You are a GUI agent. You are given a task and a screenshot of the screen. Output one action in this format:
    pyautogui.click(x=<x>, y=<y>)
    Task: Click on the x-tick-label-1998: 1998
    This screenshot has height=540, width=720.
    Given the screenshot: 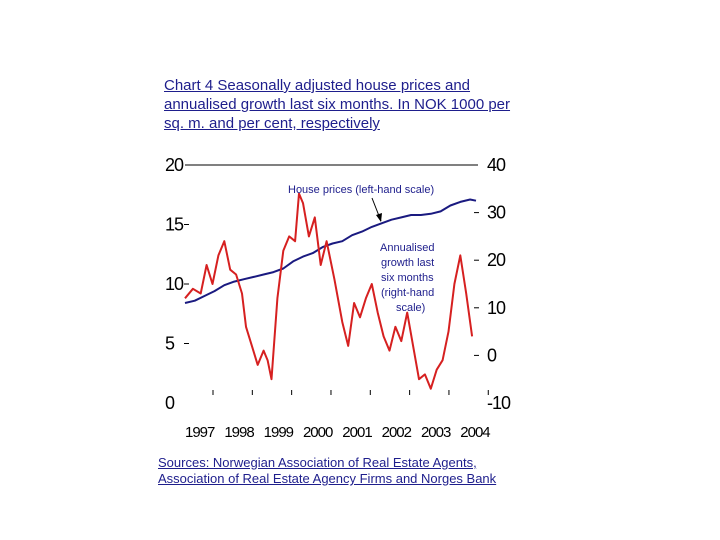 What is the action you would take?
    pyautogui.click(x=239, y=432)
    